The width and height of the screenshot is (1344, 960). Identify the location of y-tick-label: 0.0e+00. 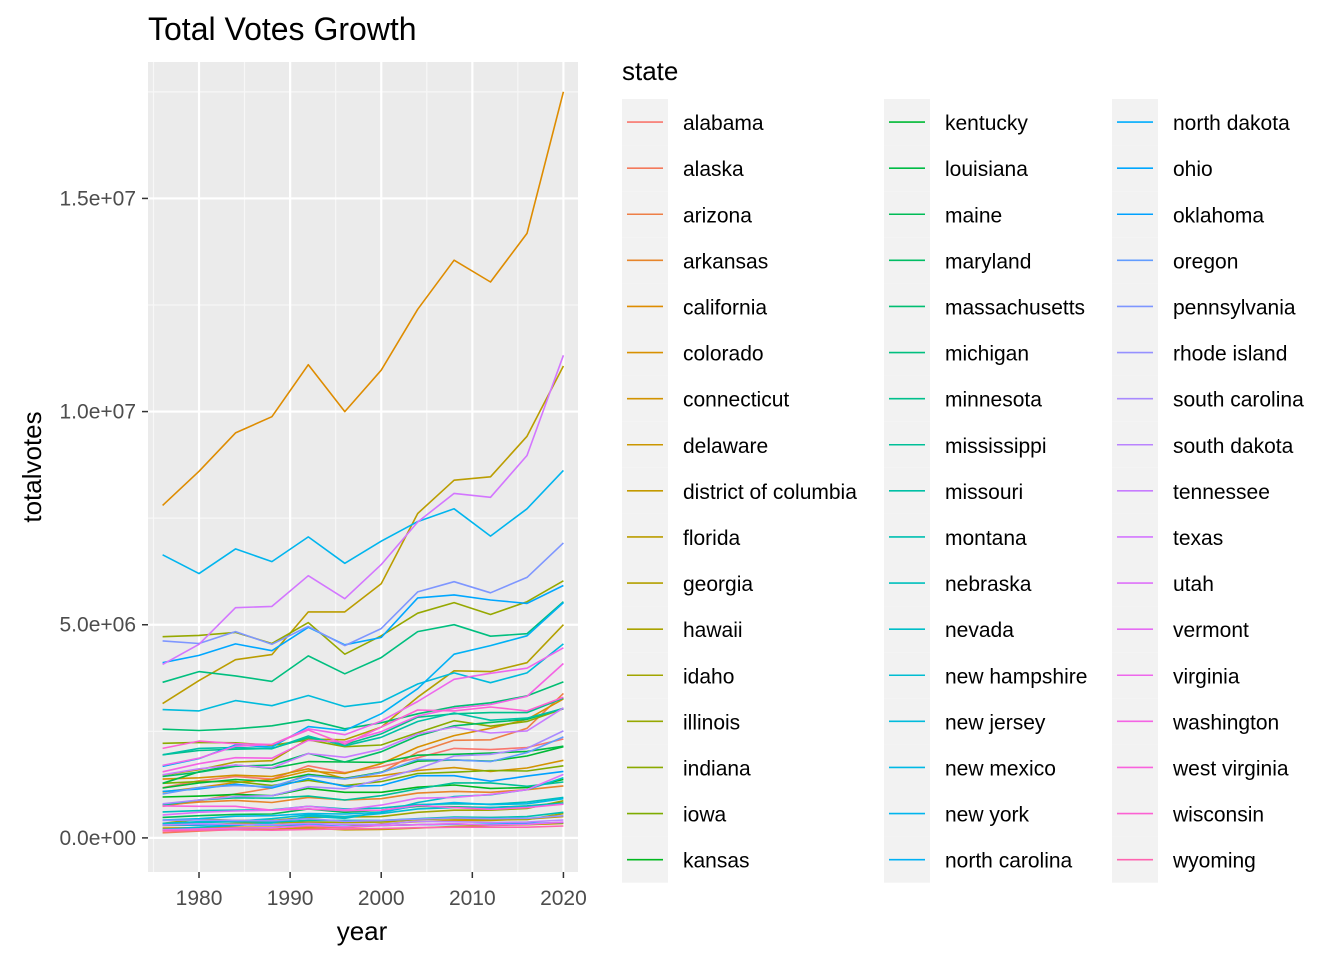
(98, 838).